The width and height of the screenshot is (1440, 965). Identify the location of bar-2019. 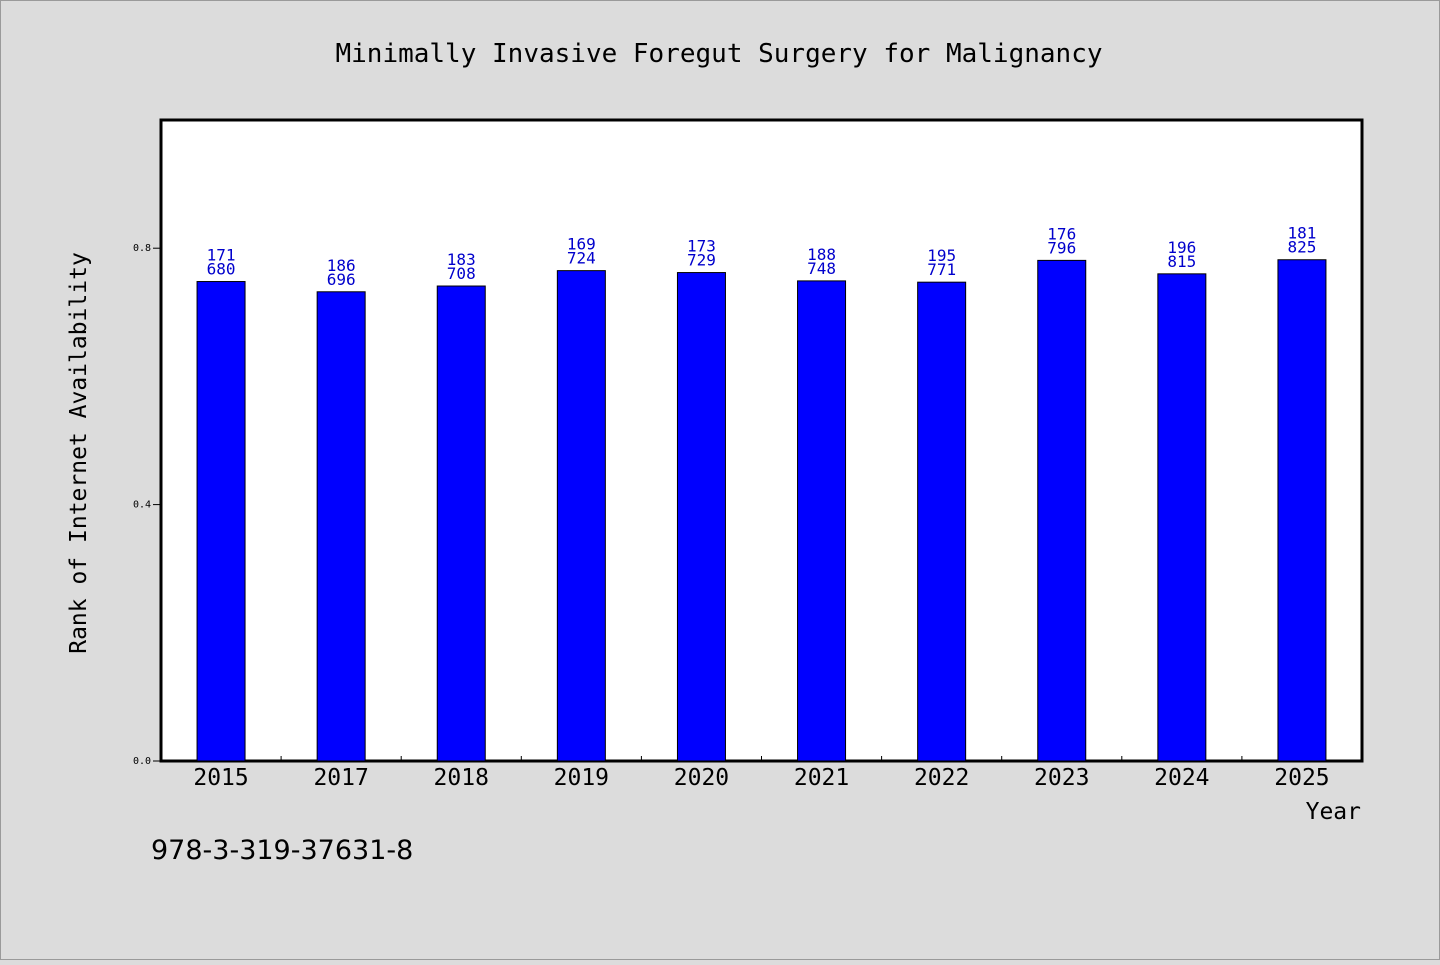
(581, 516).